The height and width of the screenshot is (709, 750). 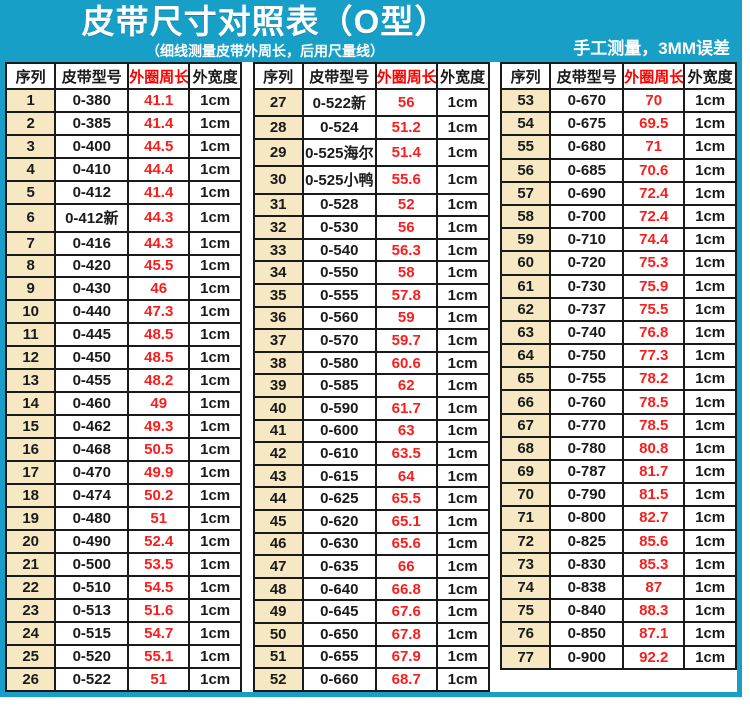 I want to click on table-row: 14 0-460 49 1cm, so click(x=123, y=404).